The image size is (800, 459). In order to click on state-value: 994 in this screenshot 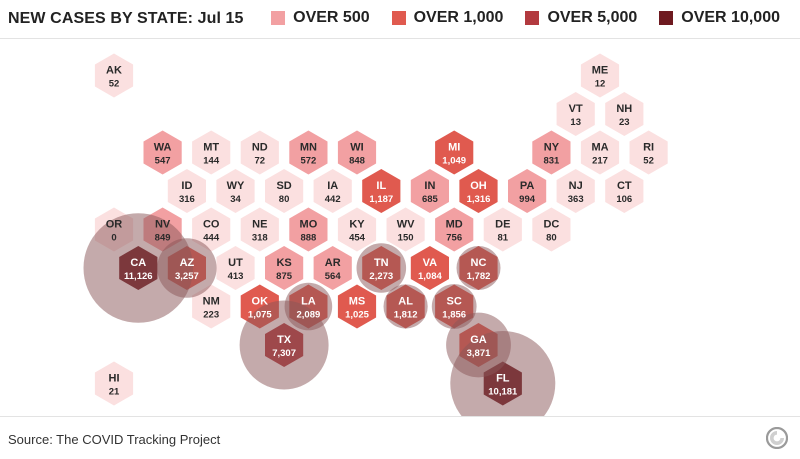, I will do `click(527, 199)`.